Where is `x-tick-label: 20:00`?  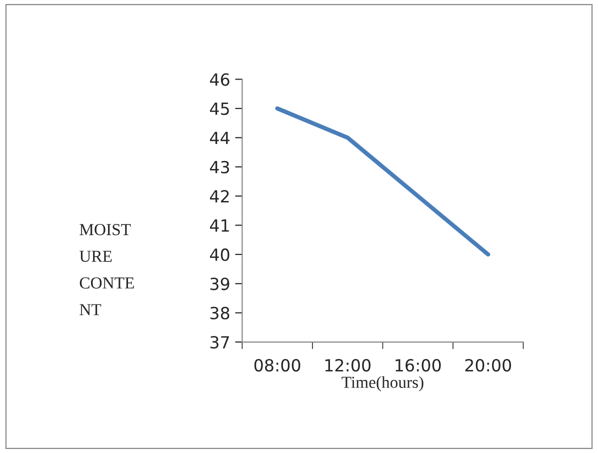
x-tick-label: 20:00 is located at coordinates (488, 365).